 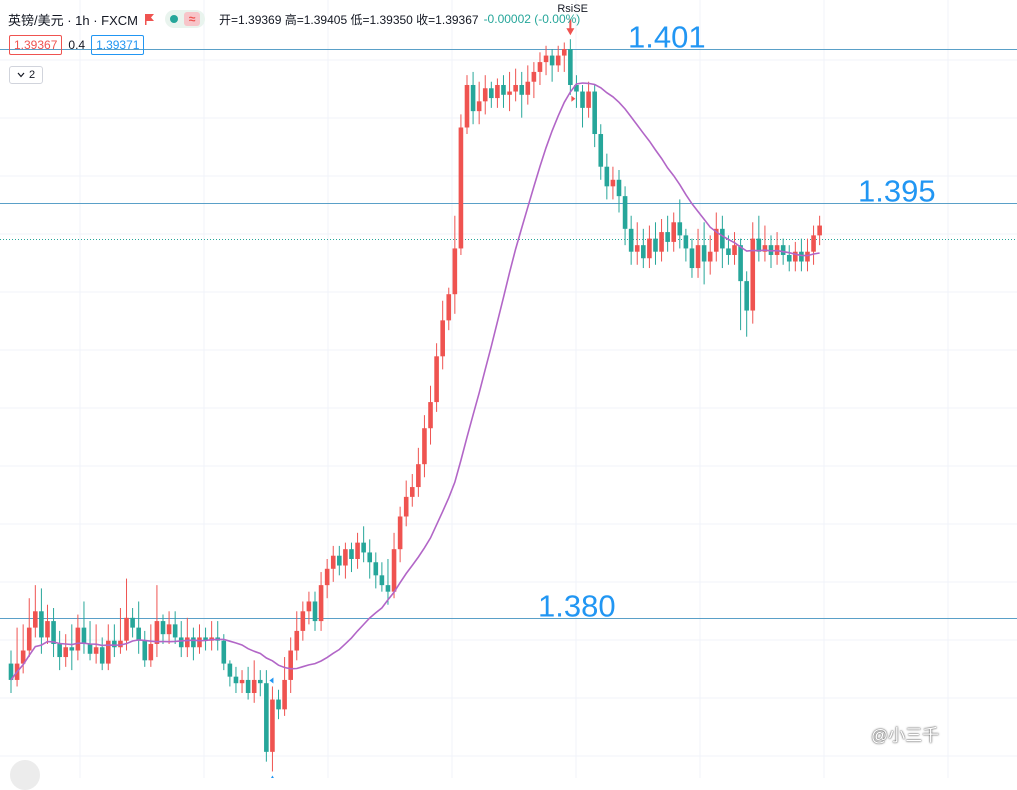 What do you see at coordinates (577, 606) in the screenshot?
I see `level-label: 1.380` at bounding box center [577, 606].